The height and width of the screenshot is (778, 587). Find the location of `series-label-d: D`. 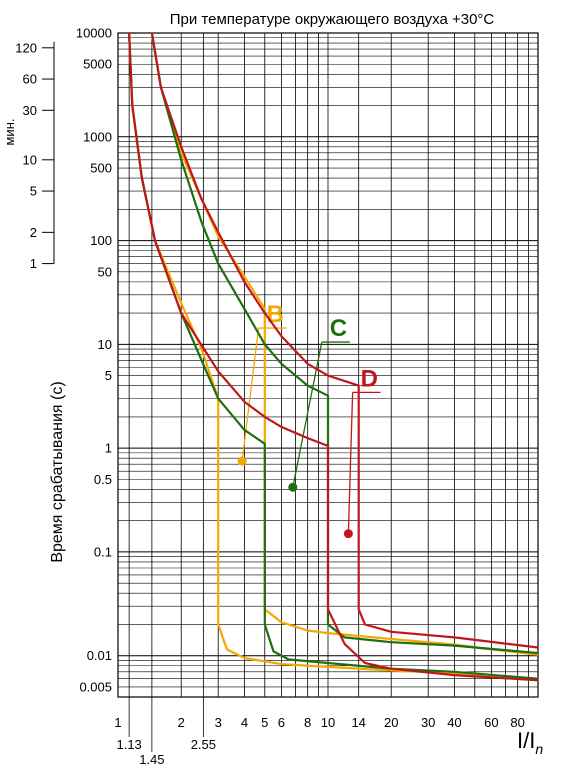

series-label-d: D is located at coordinates (369, 378).